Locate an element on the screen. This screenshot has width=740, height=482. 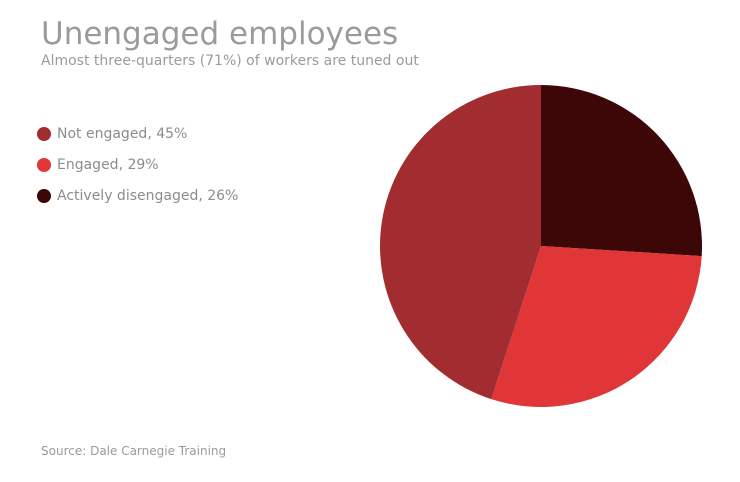
legend-item-engaged: Engaged, 29% is located at coordinates (137, 164).